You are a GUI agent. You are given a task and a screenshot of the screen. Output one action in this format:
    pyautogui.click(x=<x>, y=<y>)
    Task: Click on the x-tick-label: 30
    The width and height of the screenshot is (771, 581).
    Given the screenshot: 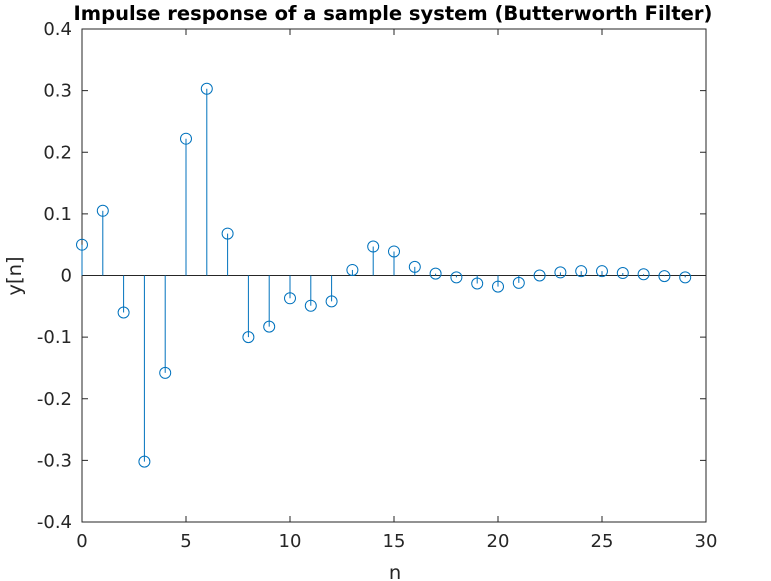 What is the action you would take?
    pyautogui.click(x=706, y=541)
    